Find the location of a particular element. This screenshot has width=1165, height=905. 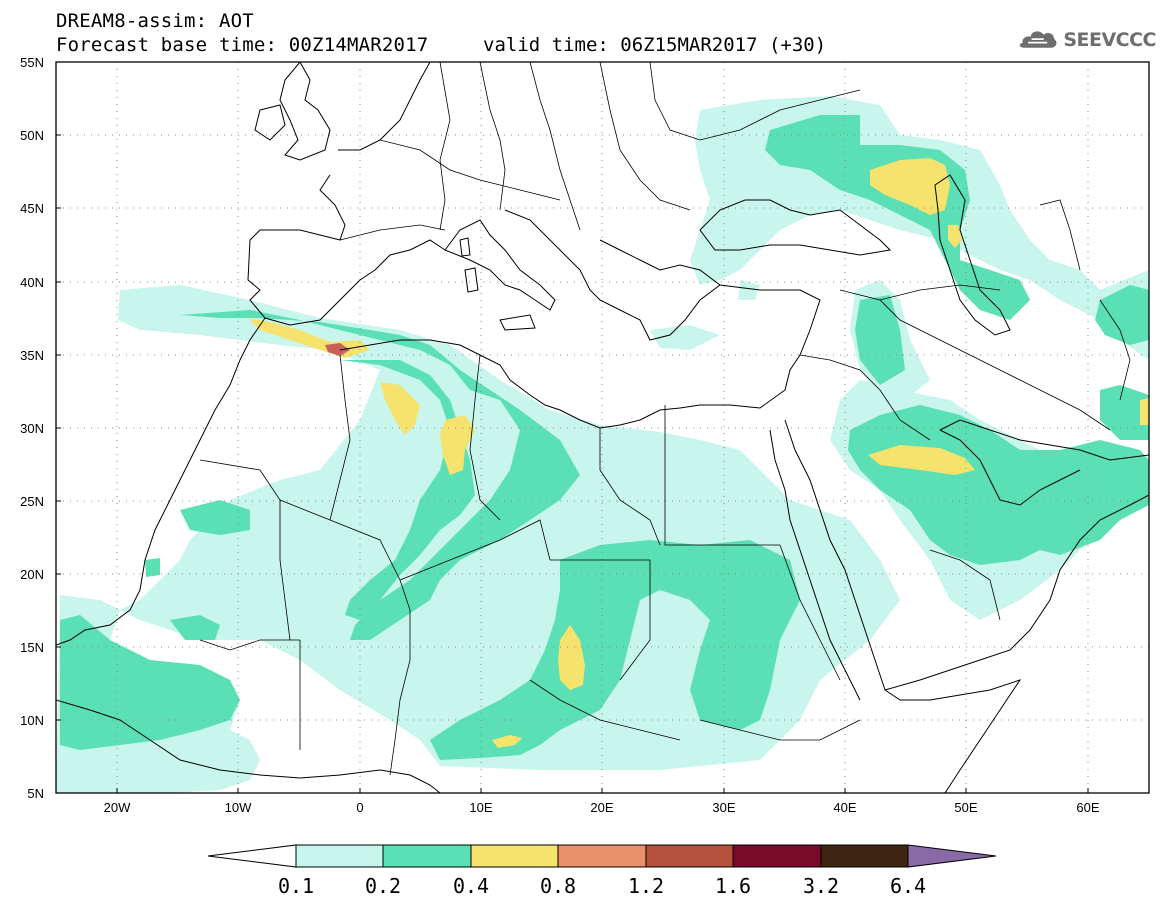

colorbar-label: 6.4 is located at coordinates (908, 886).